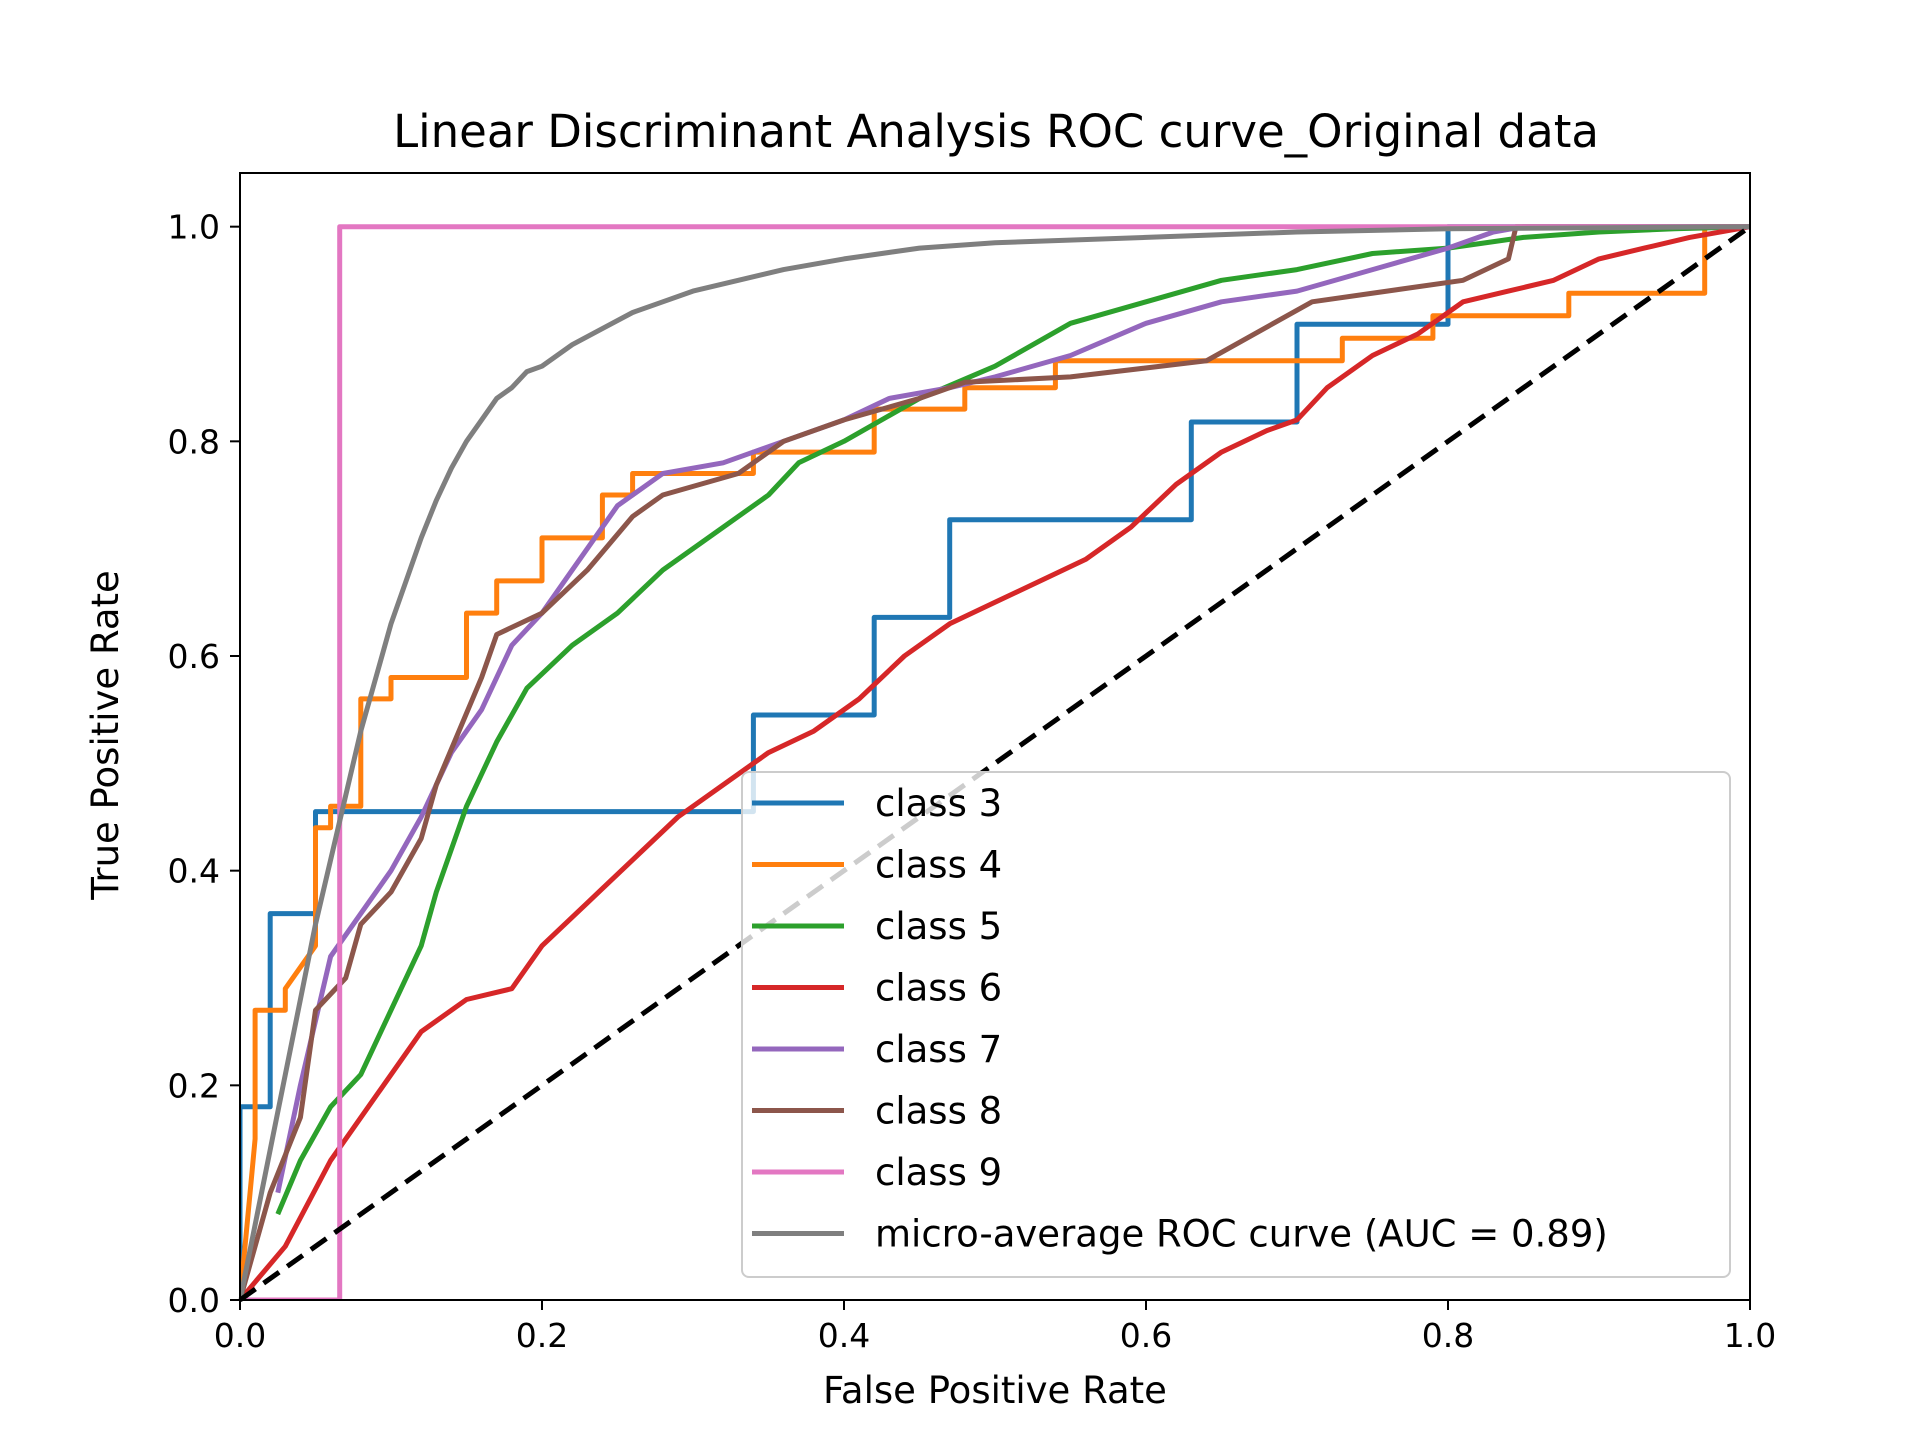 This screenshot has width=1920, height=1440. Describe the element at coordinates (204, 764) in the screenshot. I see `y-axis-ticks: 0.0 0.2 0.4 0.6 0.8 1.0` at that location.